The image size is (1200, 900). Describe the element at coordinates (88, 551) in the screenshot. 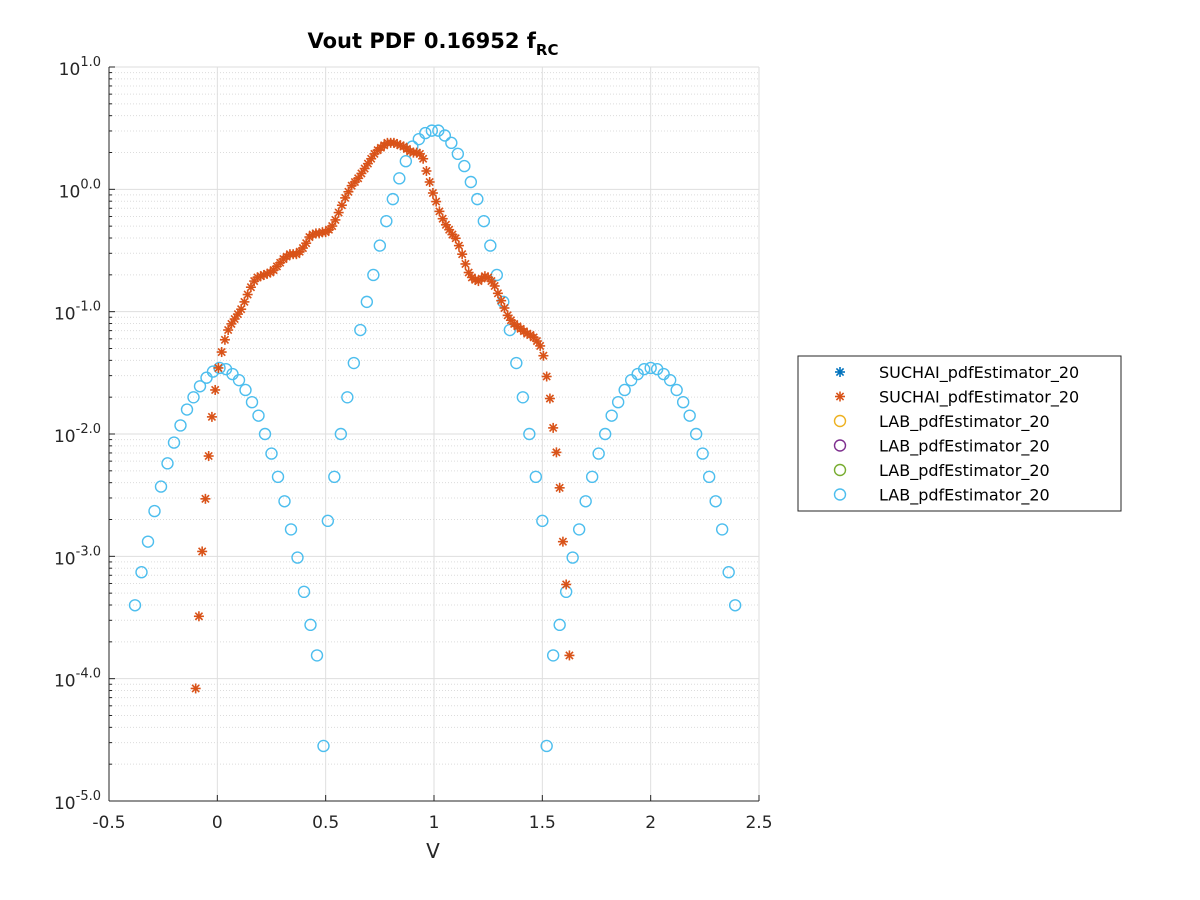

I see `y-tick-label-exponent: -3.0` at that location.